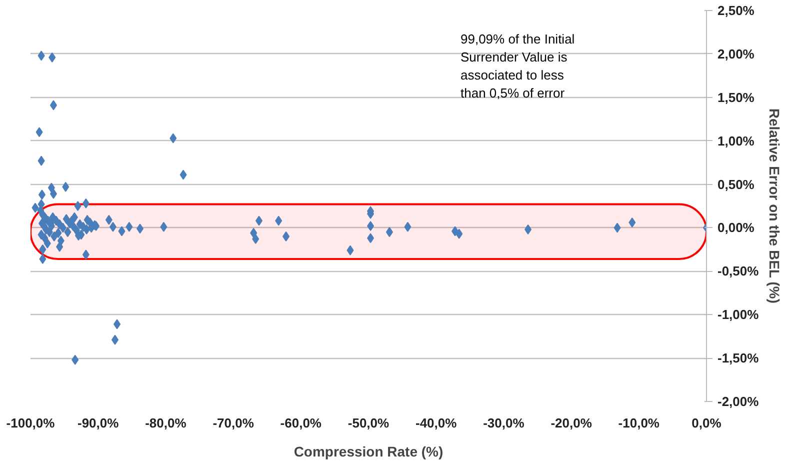 The width and height of the screenshot is (785, 462). I want to click on y-tick-label: -2,00%, so click(739, 401).